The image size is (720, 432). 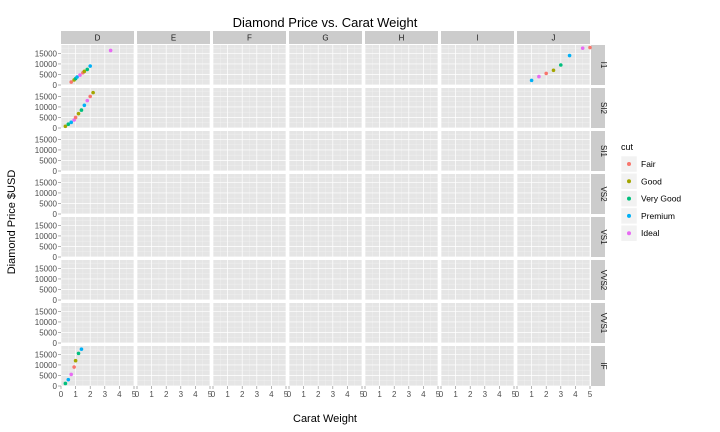 I want to click on facet-strip-label: H, so click(x=402, y=38).